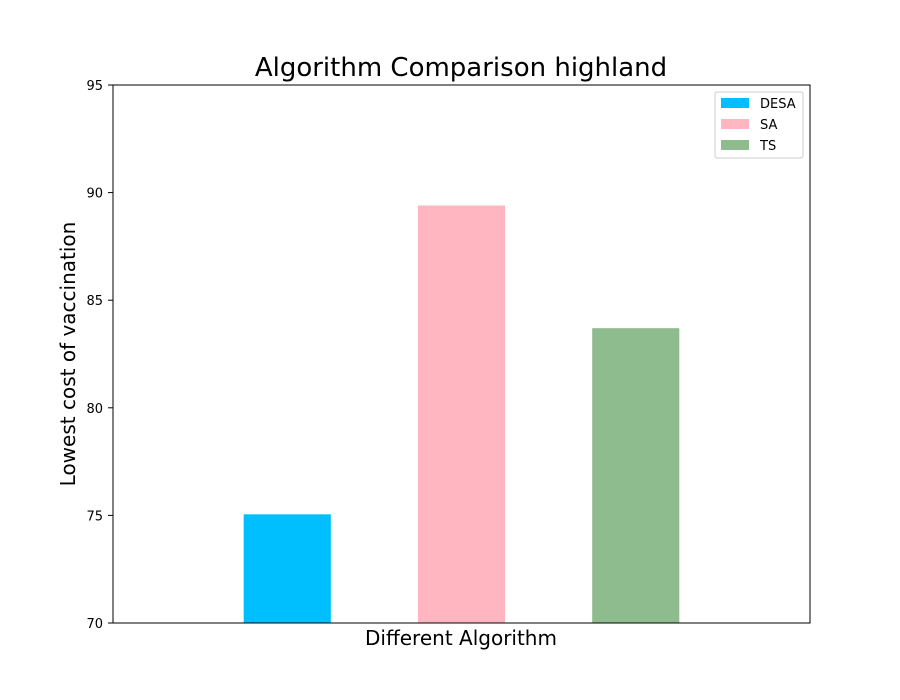  Describe the element at coordinates (735, 124) in the screenshot. I see `legend-swatch-sa` at that location.